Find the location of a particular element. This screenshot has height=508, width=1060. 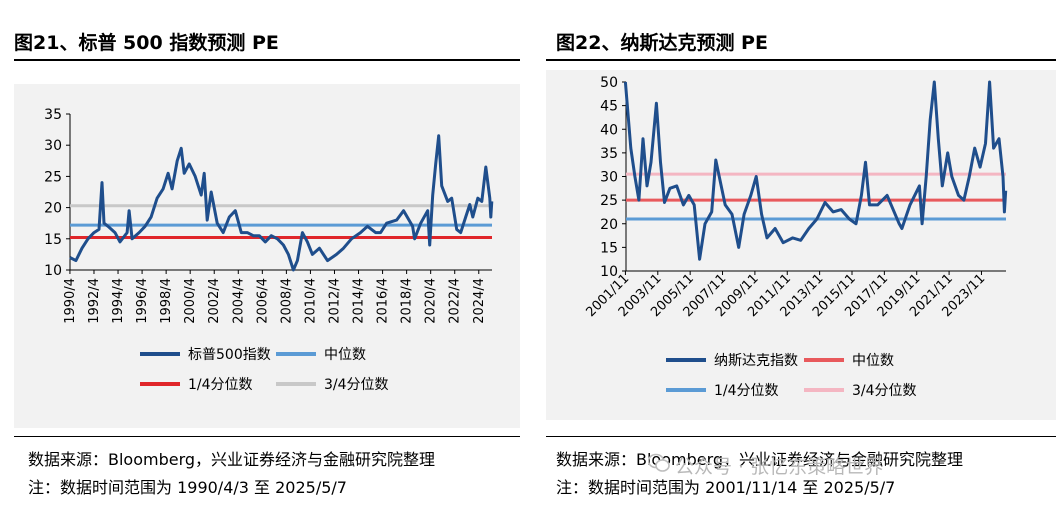

left-title-rule is located at coordinates (267, 60).